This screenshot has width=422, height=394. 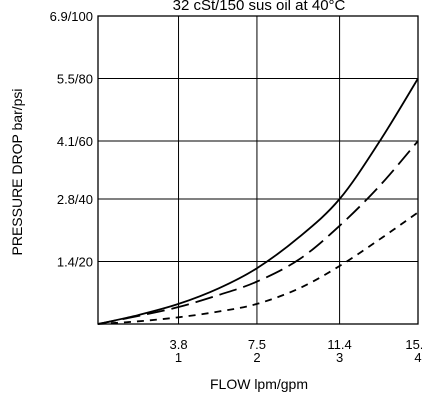 What do you see at coordinates (339, 357) in the screenshot?
I see `x-tick-label-secondary: 3` at bounding box center [339, 357].